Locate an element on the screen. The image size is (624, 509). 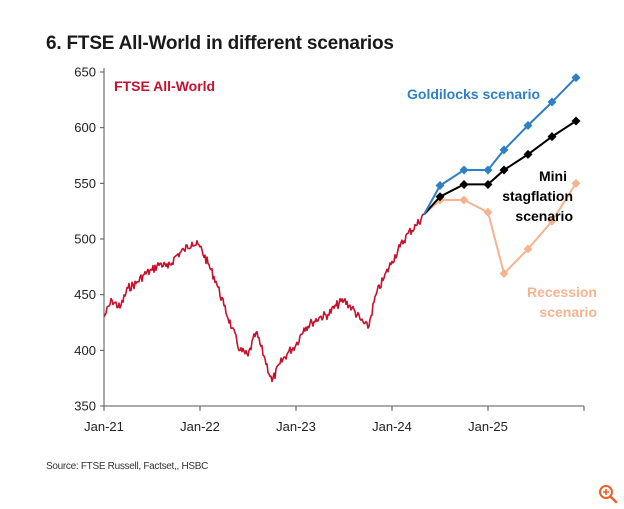
x-tick-label: Jan-24 is located at coordinates (392, 426).